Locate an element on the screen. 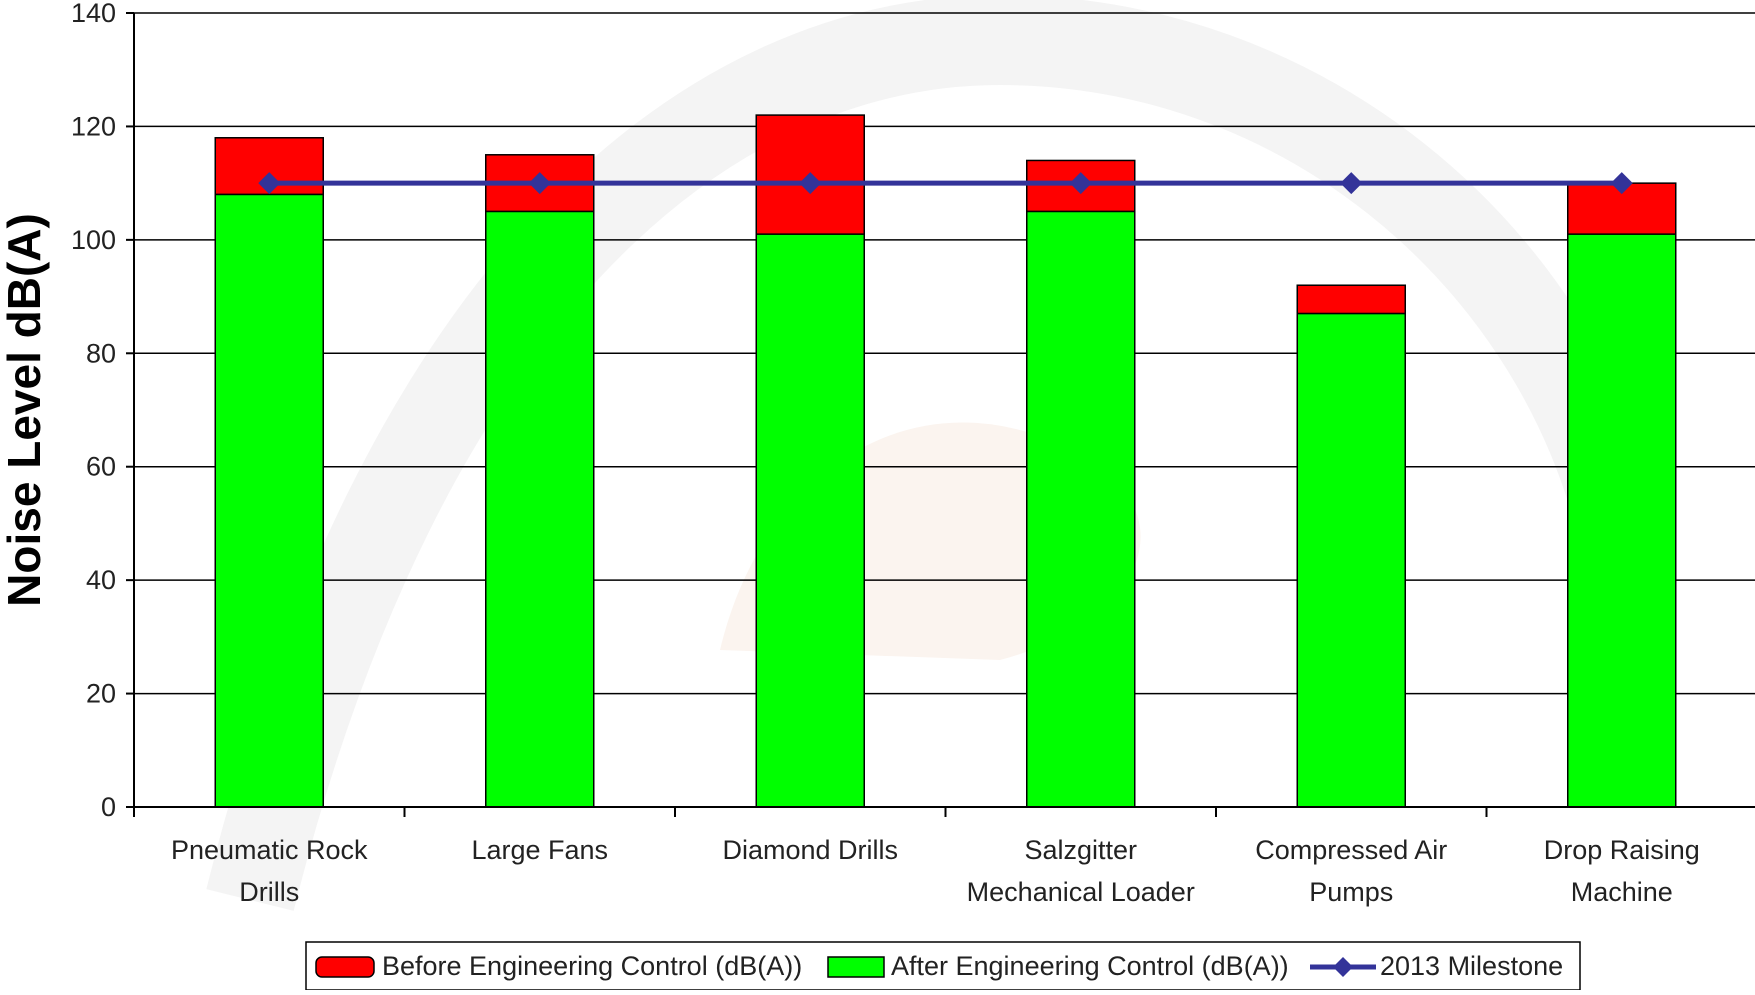 Image resolution: width=1755 pixels, height=995 pixels. x-category-label: Pneumatic Rock is located at coordinates (269, 850).